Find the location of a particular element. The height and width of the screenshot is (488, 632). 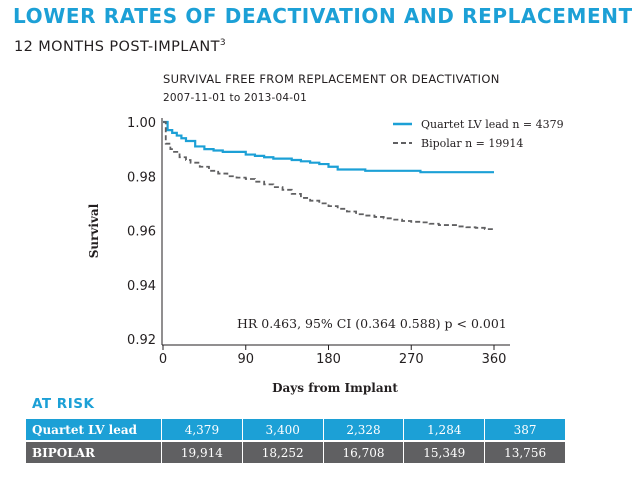

legend-label-bipolar: Bipolar n = 19914 is located at coordinates (472, 143).